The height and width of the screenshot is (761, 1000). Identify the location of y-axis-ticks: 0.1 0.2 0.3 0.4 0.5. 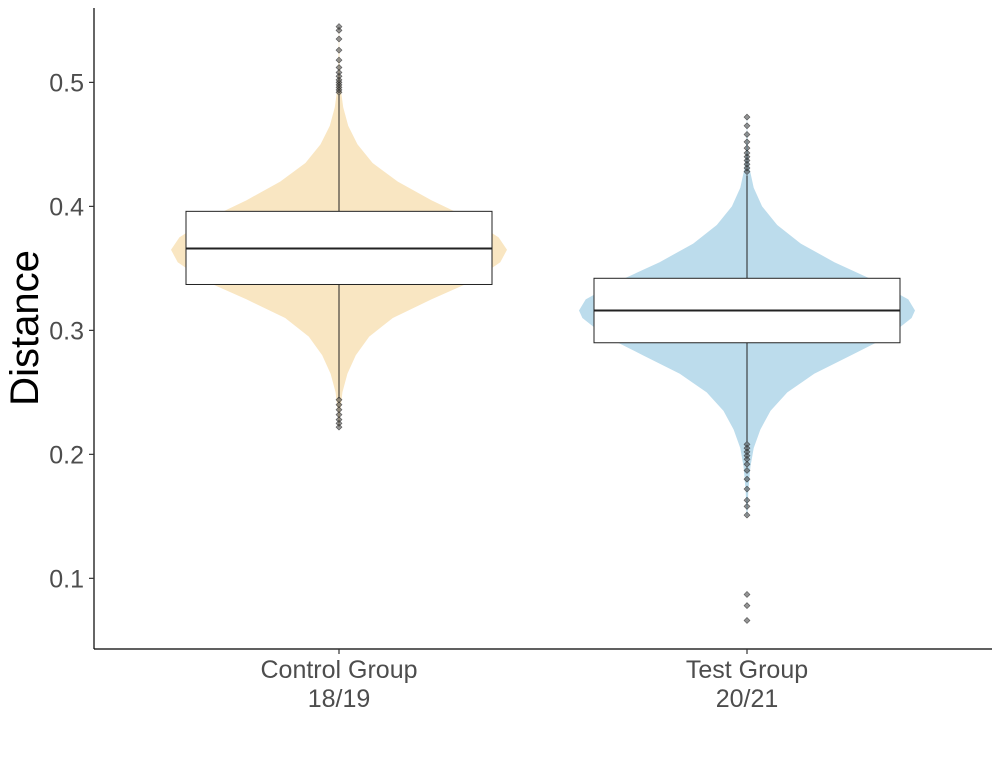
(71, 331).